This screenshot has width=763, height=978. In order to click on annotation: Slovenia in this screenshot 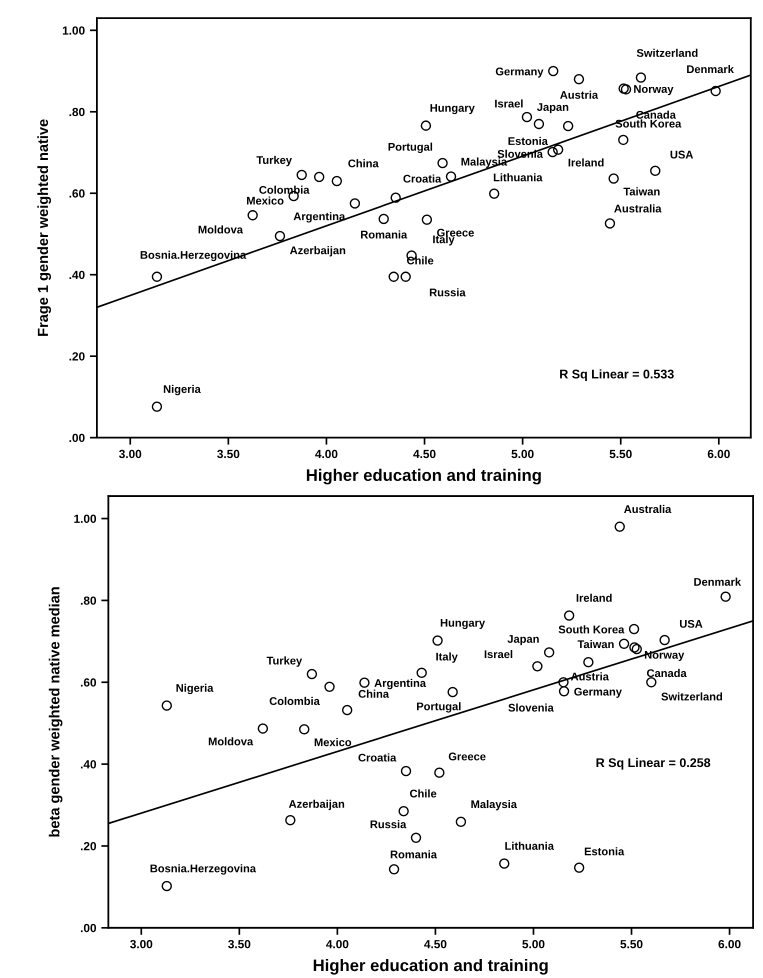, I will do `click(531, 707)`.